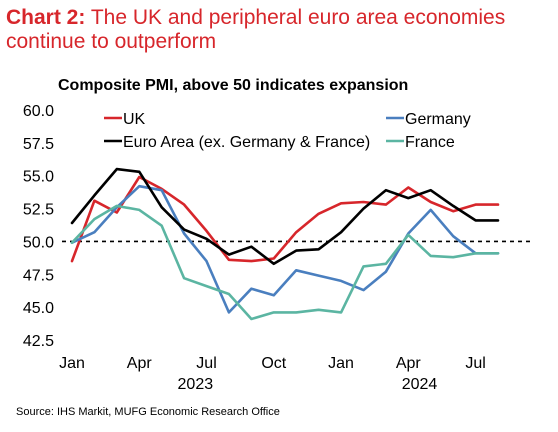  I want to click on y-tick-label: 55.0, so click(38, 177).